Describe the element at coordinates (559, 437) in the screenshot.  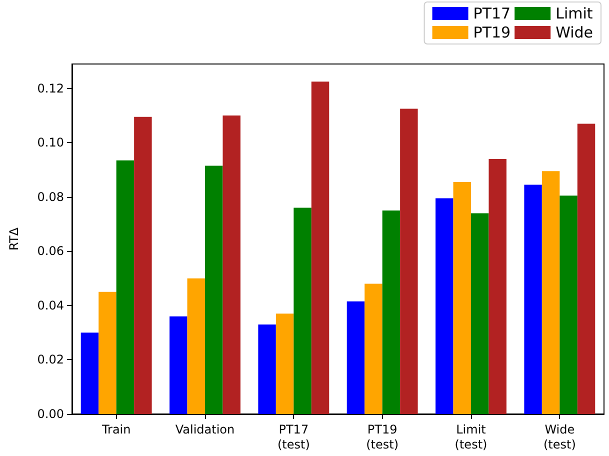
I see `x-tick-label: Wide (test)` at that location.